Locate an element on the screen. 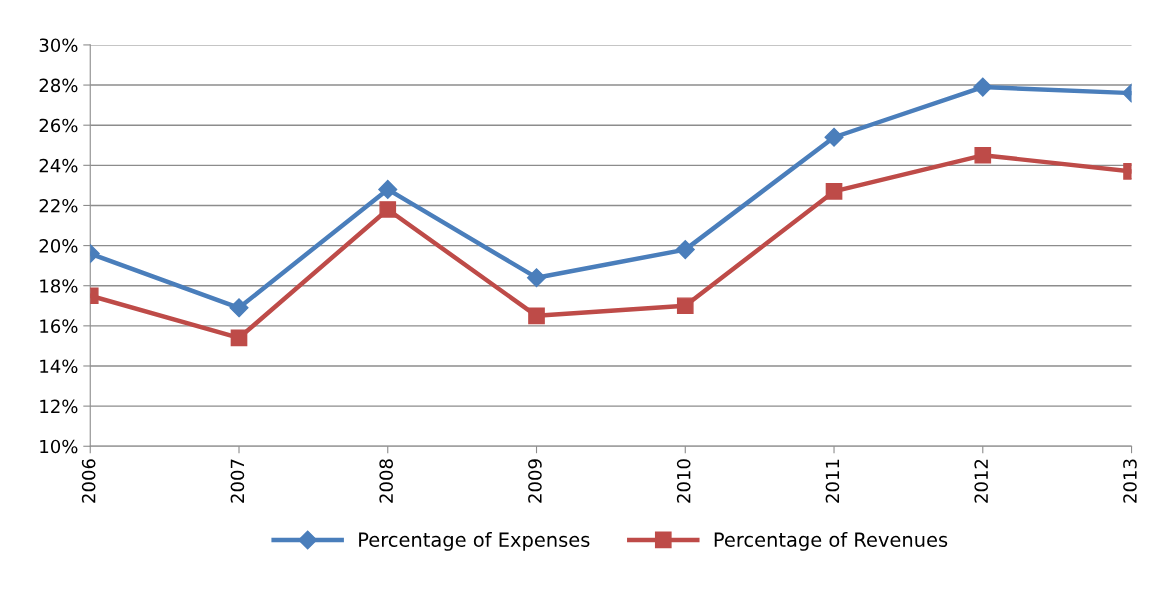 The image size is (1157, 599). x-tick-label: 2012 is located at coordinates (981, 481).